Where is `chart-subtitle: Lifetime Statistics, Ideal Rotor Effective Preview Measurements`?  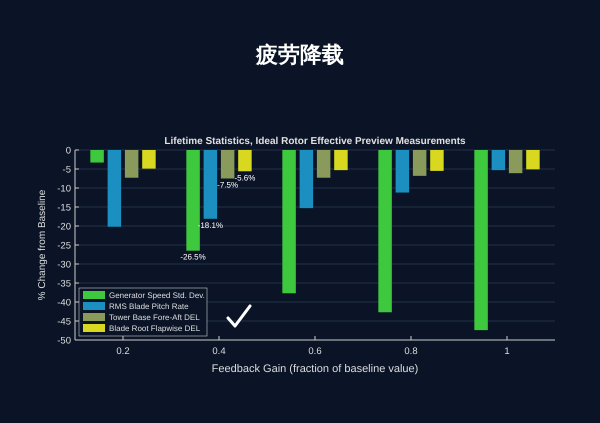 chart-subtitle: Lifetime Statistics, Ideal Rotor Effective Preview Measurements is located at coordinates (315, 141).